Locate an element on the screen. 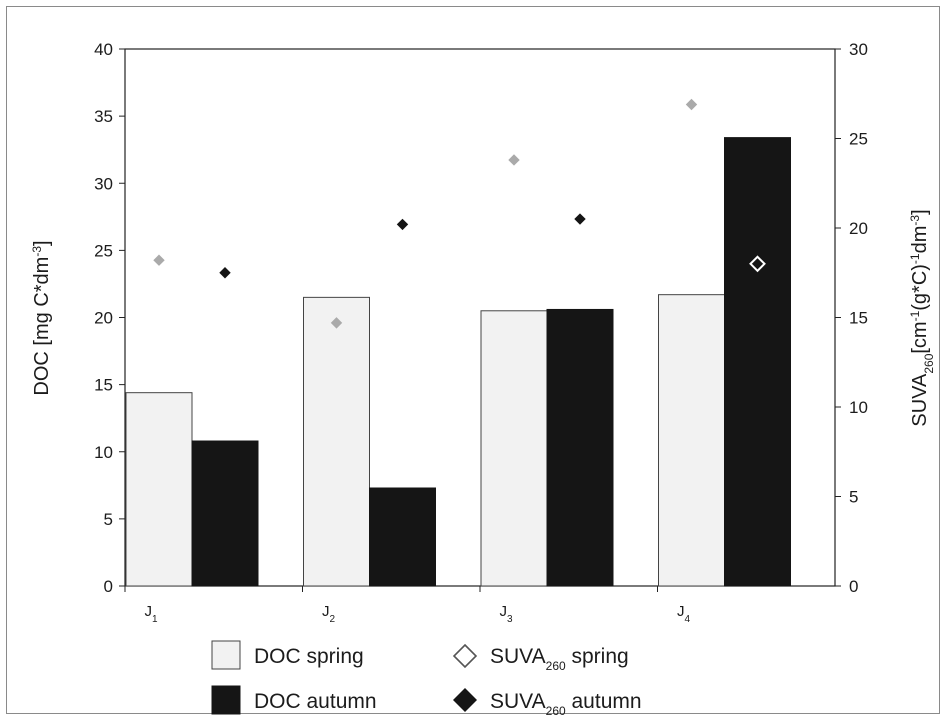 Image resolution: width=948 pixels, height=720 pixels. right-tick-label: 10 is located at coordinates (858, 407).